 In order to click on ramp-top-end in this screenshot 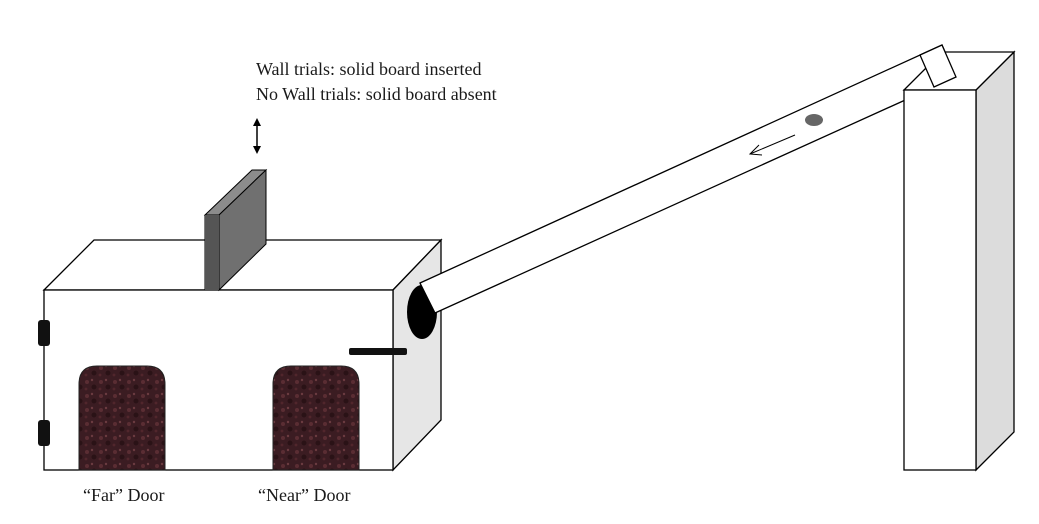, I will do `click(938, 66)`.